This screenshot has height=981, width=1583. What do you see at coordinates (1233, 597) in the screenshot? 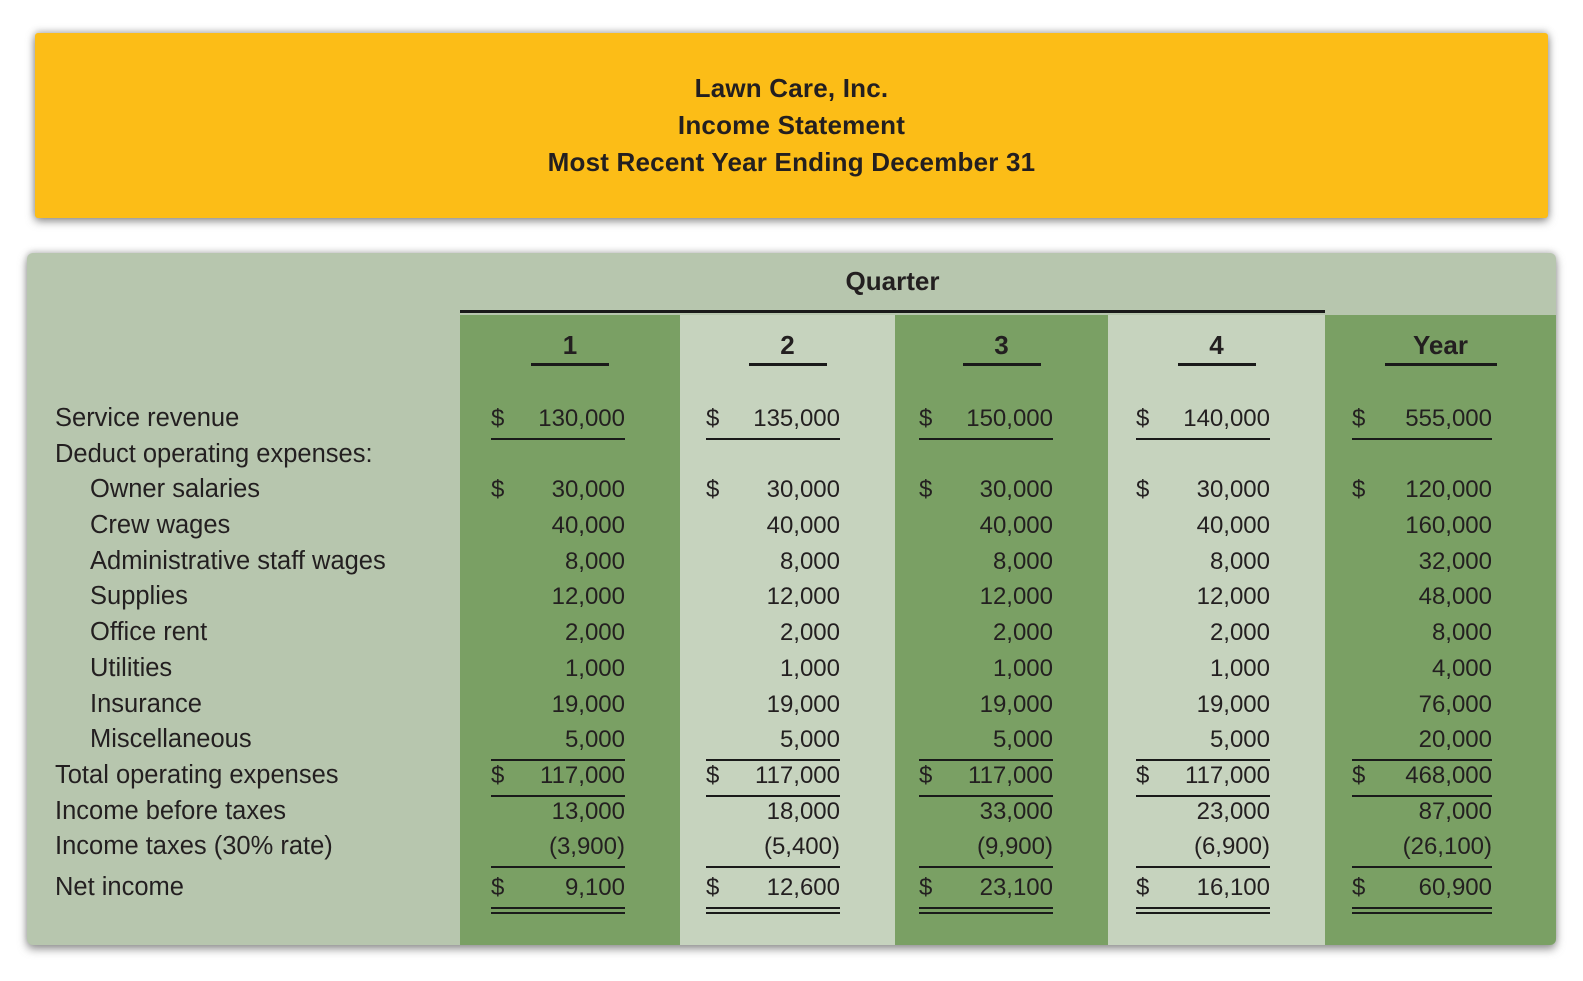
I see `cell-q4: 12,000` at bounding box center [1233, 597].